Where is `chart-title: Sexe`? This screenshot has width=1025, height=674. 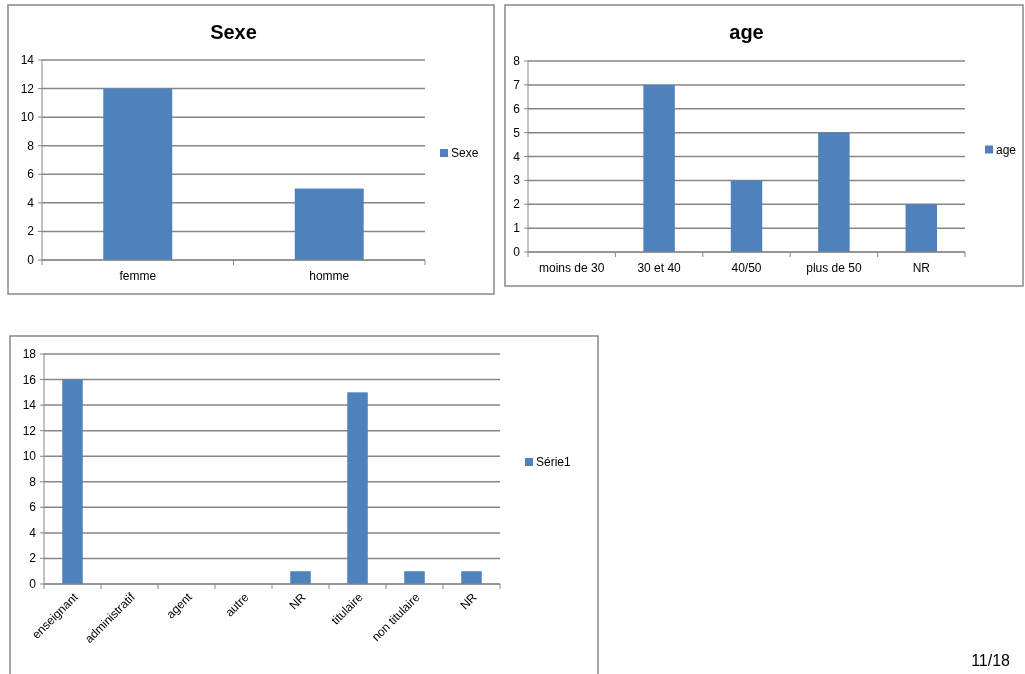
chart-title: Sexe is located at coordinates (233, 32).